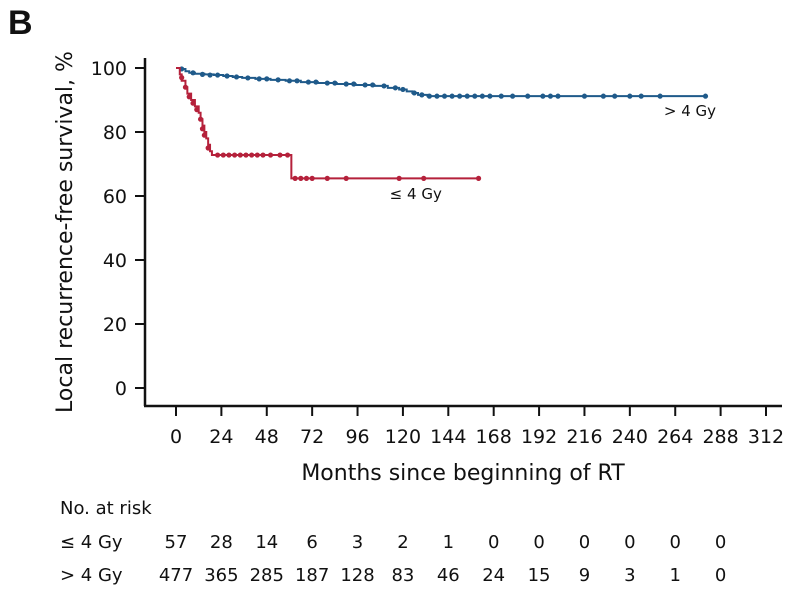 This screenshot has width=800, height=604. Describe the element at coordinates (121, 389) in the screenshot. I see `y-tick-label: 0` at that location.